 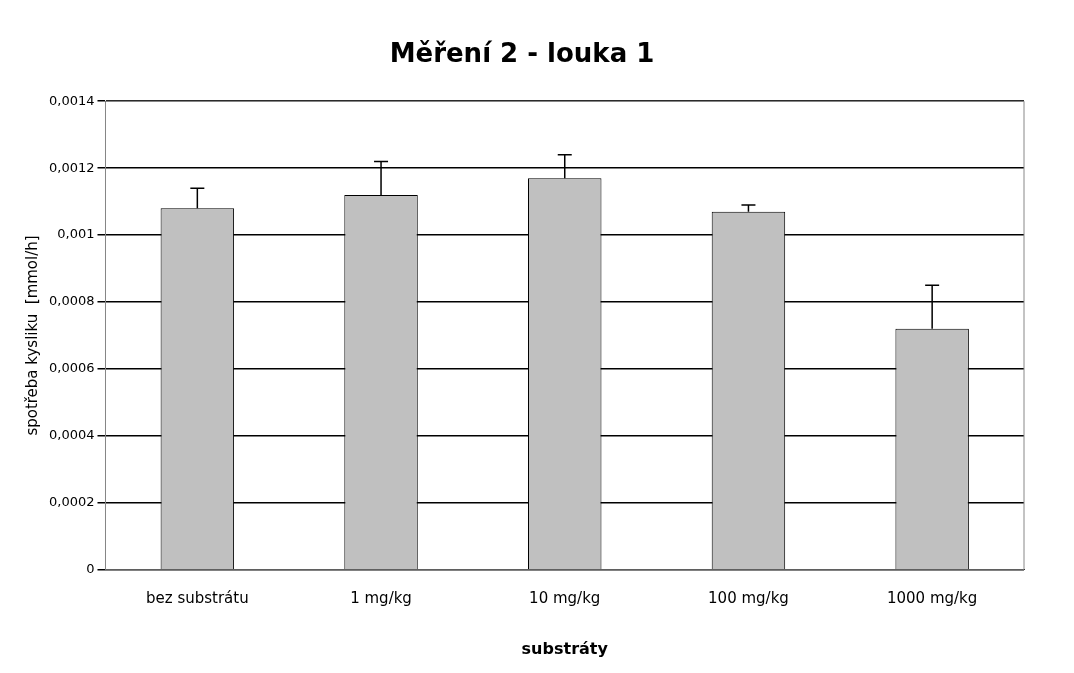 What do you see at coordinates (522, 53) in the screenshot?
I see `chart-title: Měření 2 - louka 1` at bounding box center [522, 53].